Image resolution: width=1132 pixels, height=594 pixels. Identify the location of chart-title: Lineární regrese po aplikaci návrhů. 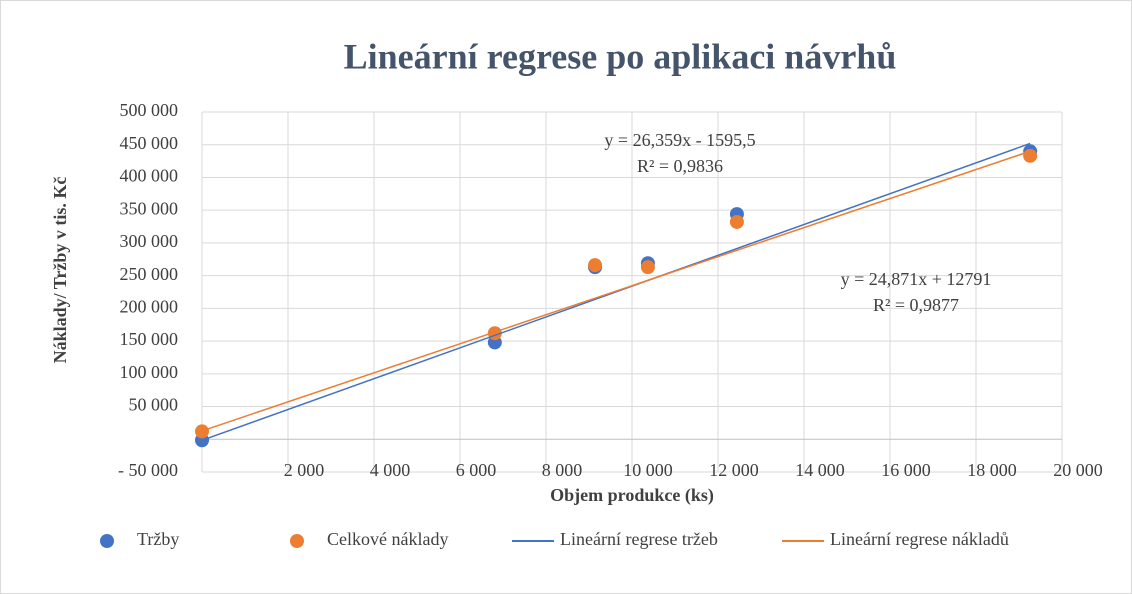
(620, 56).